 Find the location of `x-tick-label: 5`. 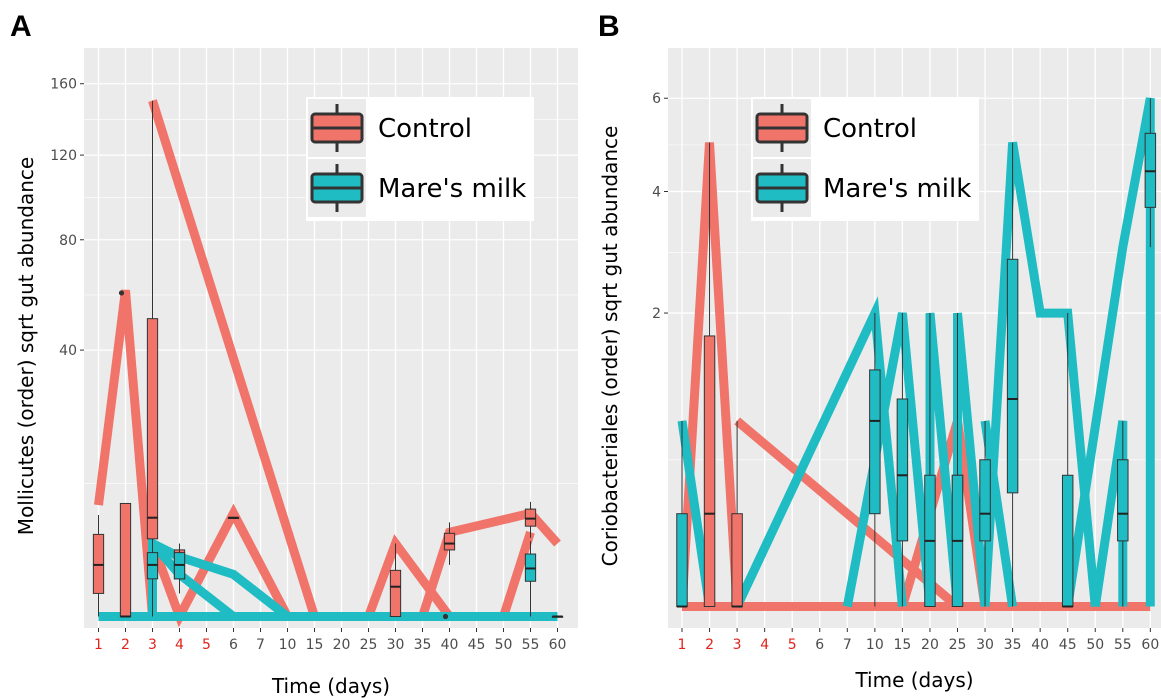

x-tick-label: 5 is located at coordinates (206, 645).